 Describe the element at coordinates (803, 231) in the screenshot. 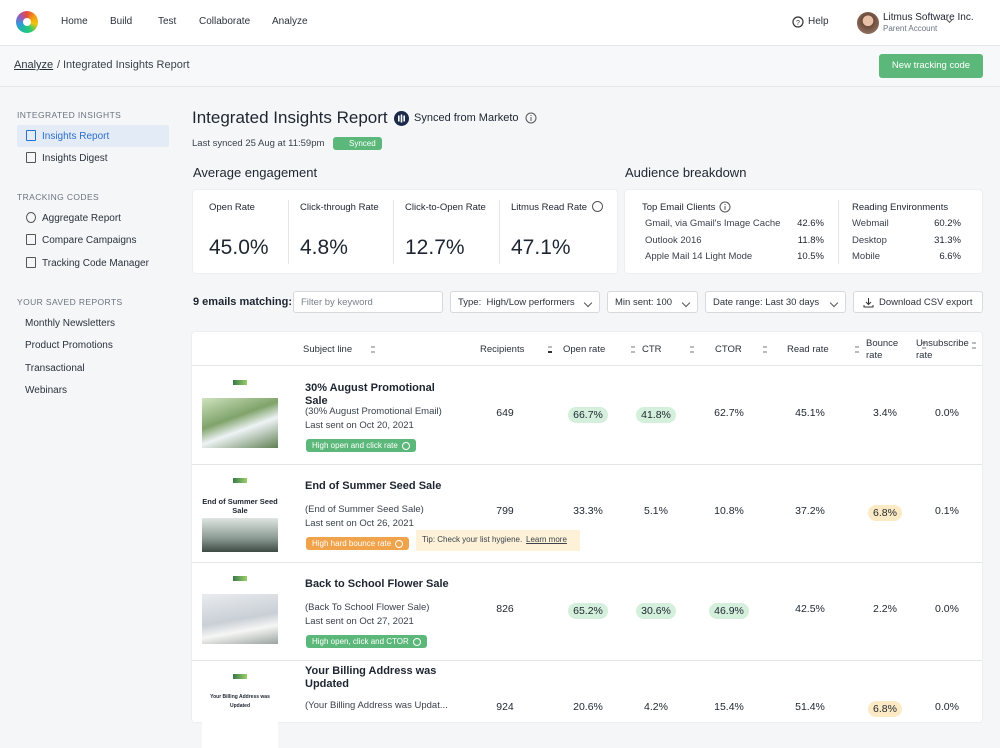

I see `audience-card` at that location.